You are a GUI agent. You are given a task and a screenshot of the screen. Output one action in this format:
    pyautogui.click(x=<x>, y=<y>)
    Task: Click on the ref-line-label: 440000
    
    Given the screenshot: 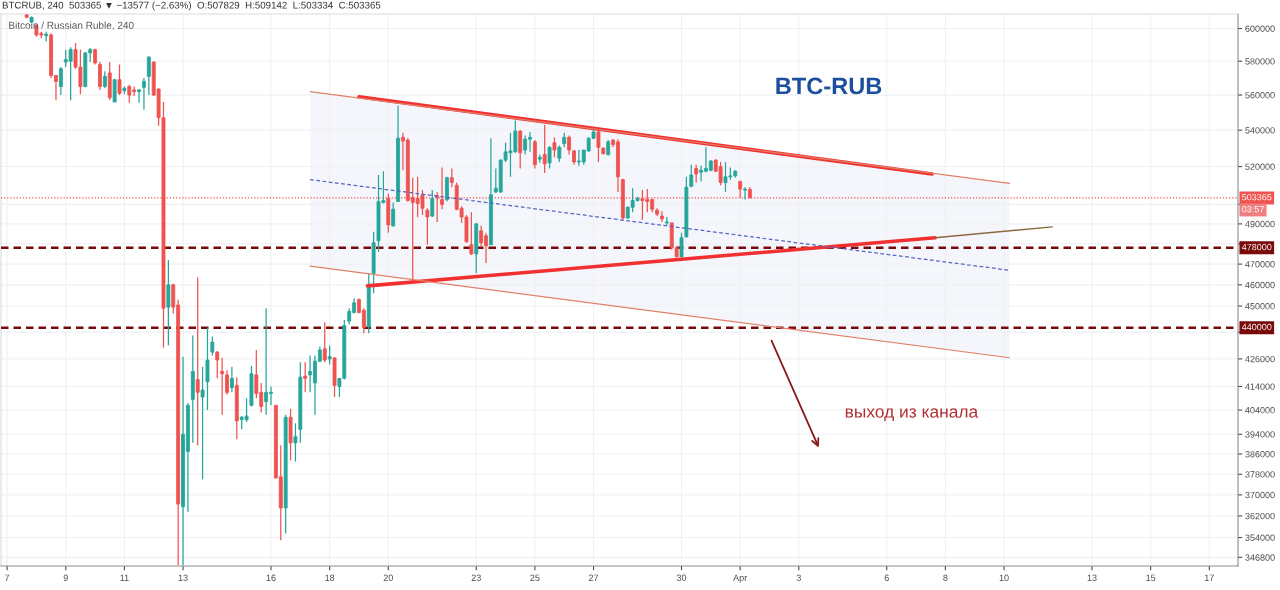 What is the action you would take?
    pyautogui.click(x=1256, y=327)
    